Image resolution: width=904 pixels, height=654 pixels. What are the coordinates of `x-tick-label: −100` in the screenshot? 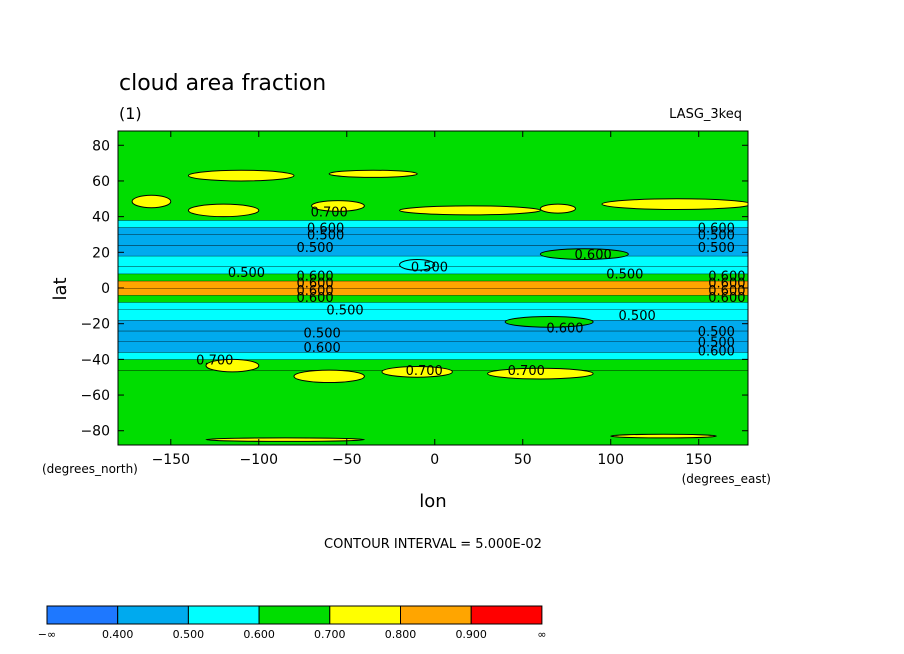 It's located at (259, 460).